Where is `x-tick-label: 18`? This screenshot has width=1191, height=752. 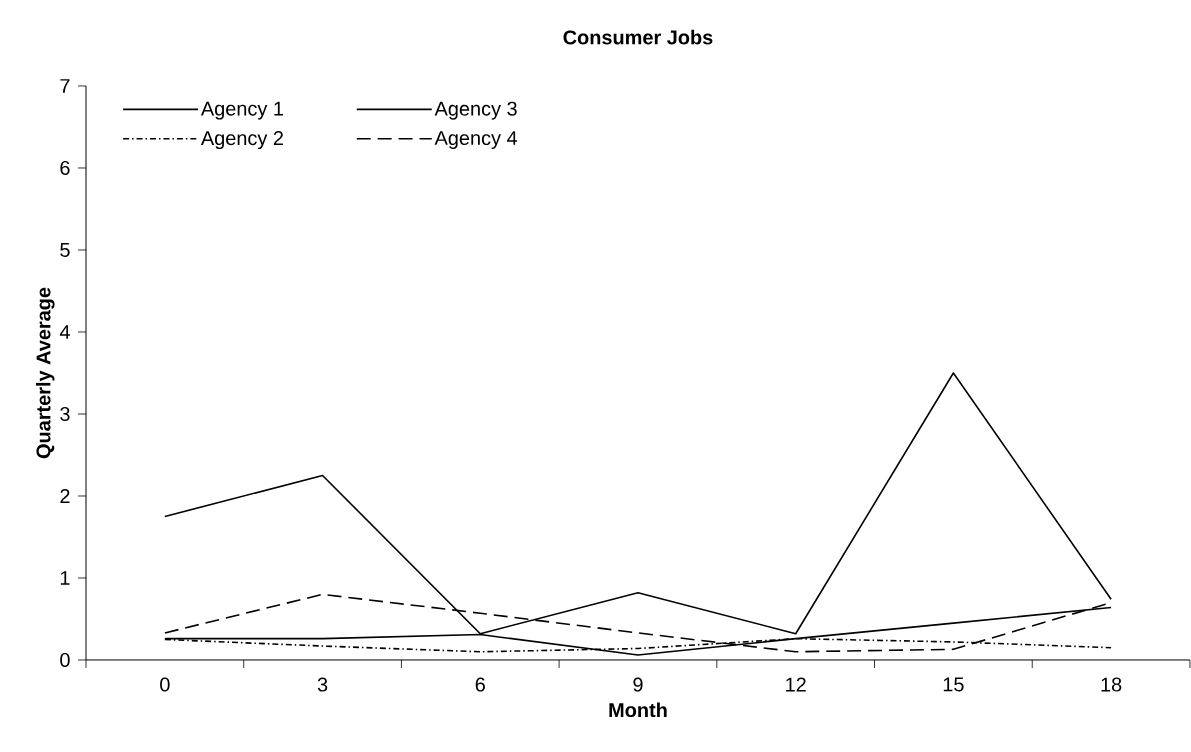 x-tick-label: 18 is located at coordinates (1111, 684).